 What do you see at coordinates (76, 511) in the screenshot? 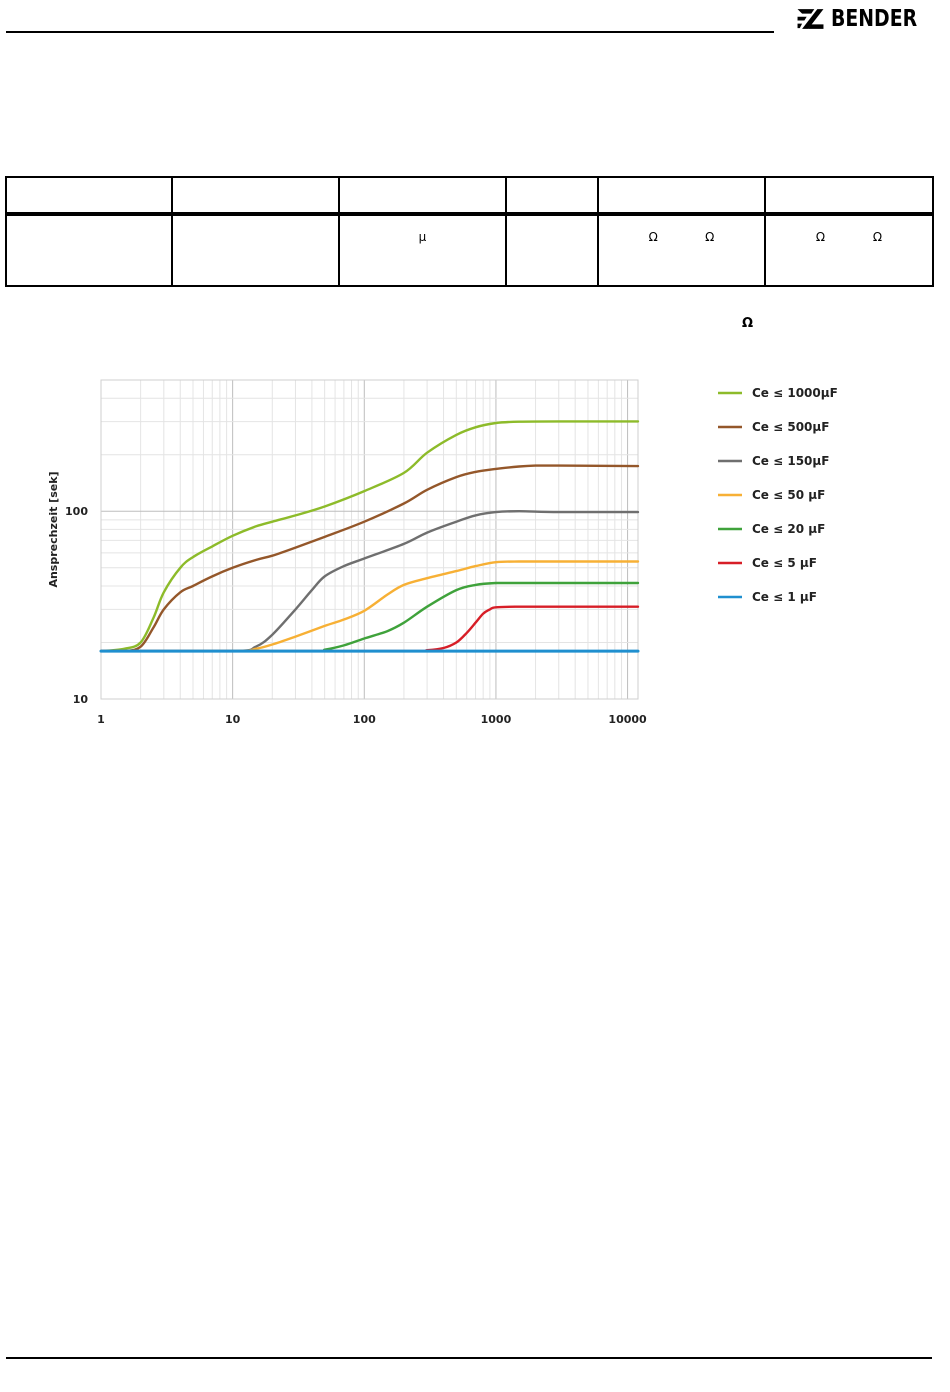
I see `y-tick-label: 100` at bounding box center [76, 511].